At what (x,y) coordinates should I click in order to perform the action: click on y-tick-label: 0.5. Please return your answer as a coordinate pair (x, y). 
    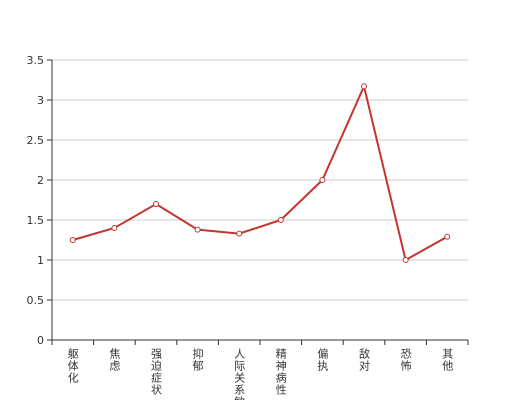
    Looking at the image, I should click on (36, 300).